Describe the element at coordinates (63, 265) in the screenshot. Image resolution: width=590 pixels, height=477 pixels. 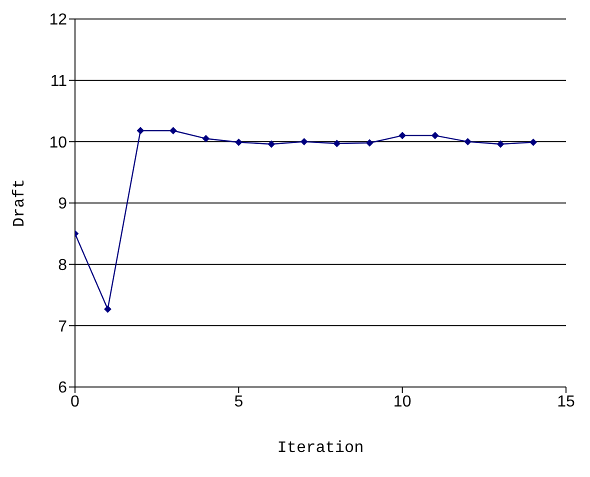
I see `y-tick-label: 8` at that location.